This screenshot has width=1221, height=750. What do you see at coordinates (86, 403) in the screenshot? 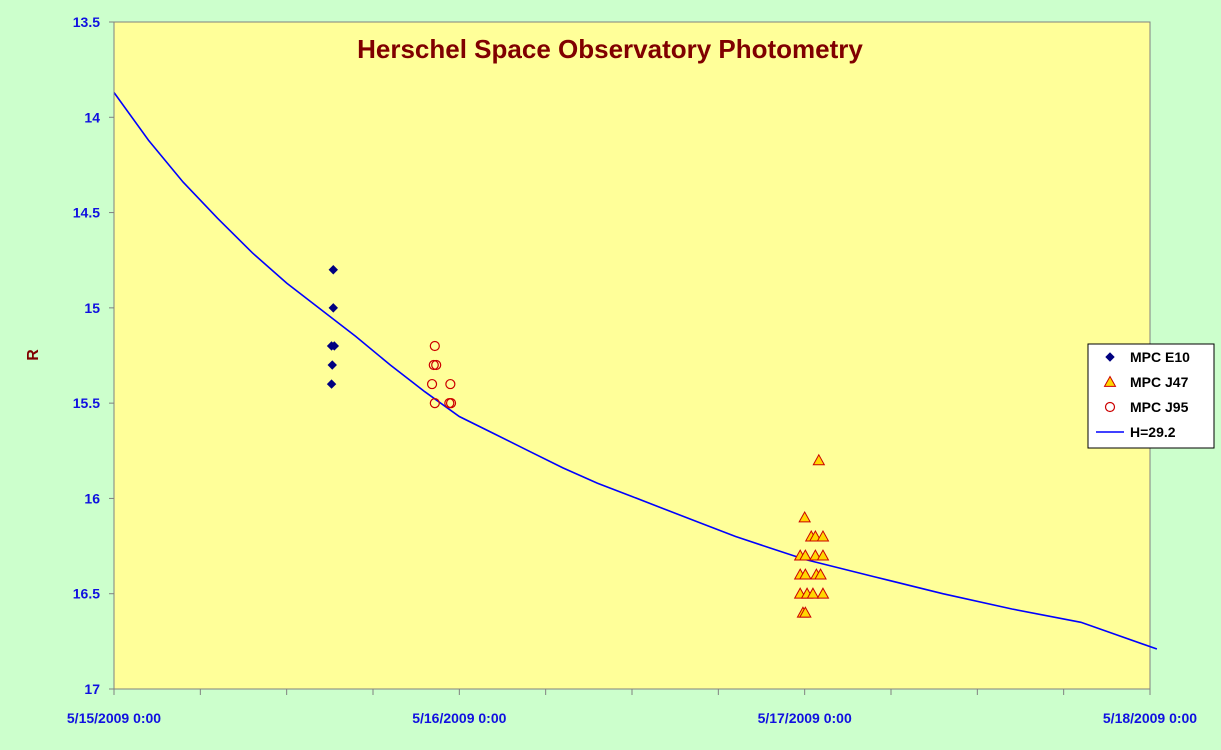
I see `y-tick-label: 15.5` at bounding box center [86, 403].